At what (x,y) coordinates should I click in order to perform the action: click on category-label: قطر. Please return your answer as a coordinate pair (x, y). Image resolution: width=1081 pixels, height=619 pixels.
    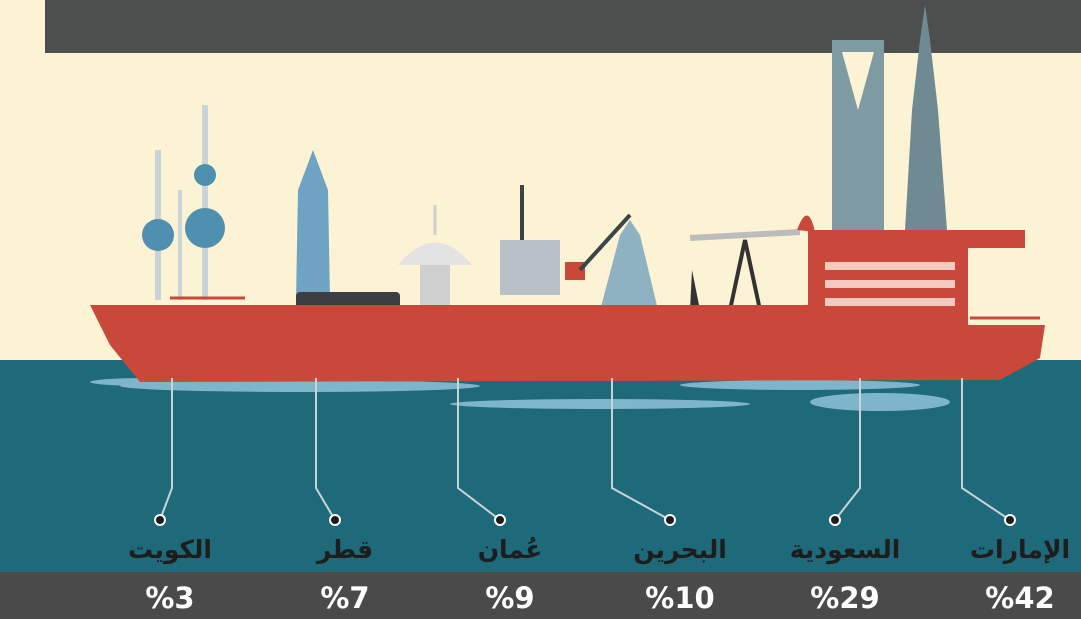
    Looking at the image, I should click on (344, 550).